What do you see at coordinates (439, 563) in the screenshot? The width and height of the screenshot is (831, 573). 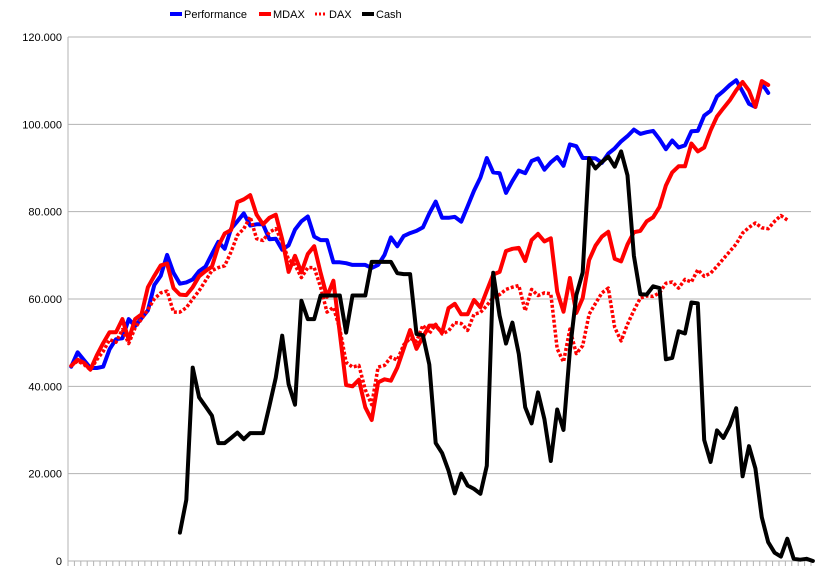 I see `x-tick-marks` at bounding box center [439, 563].